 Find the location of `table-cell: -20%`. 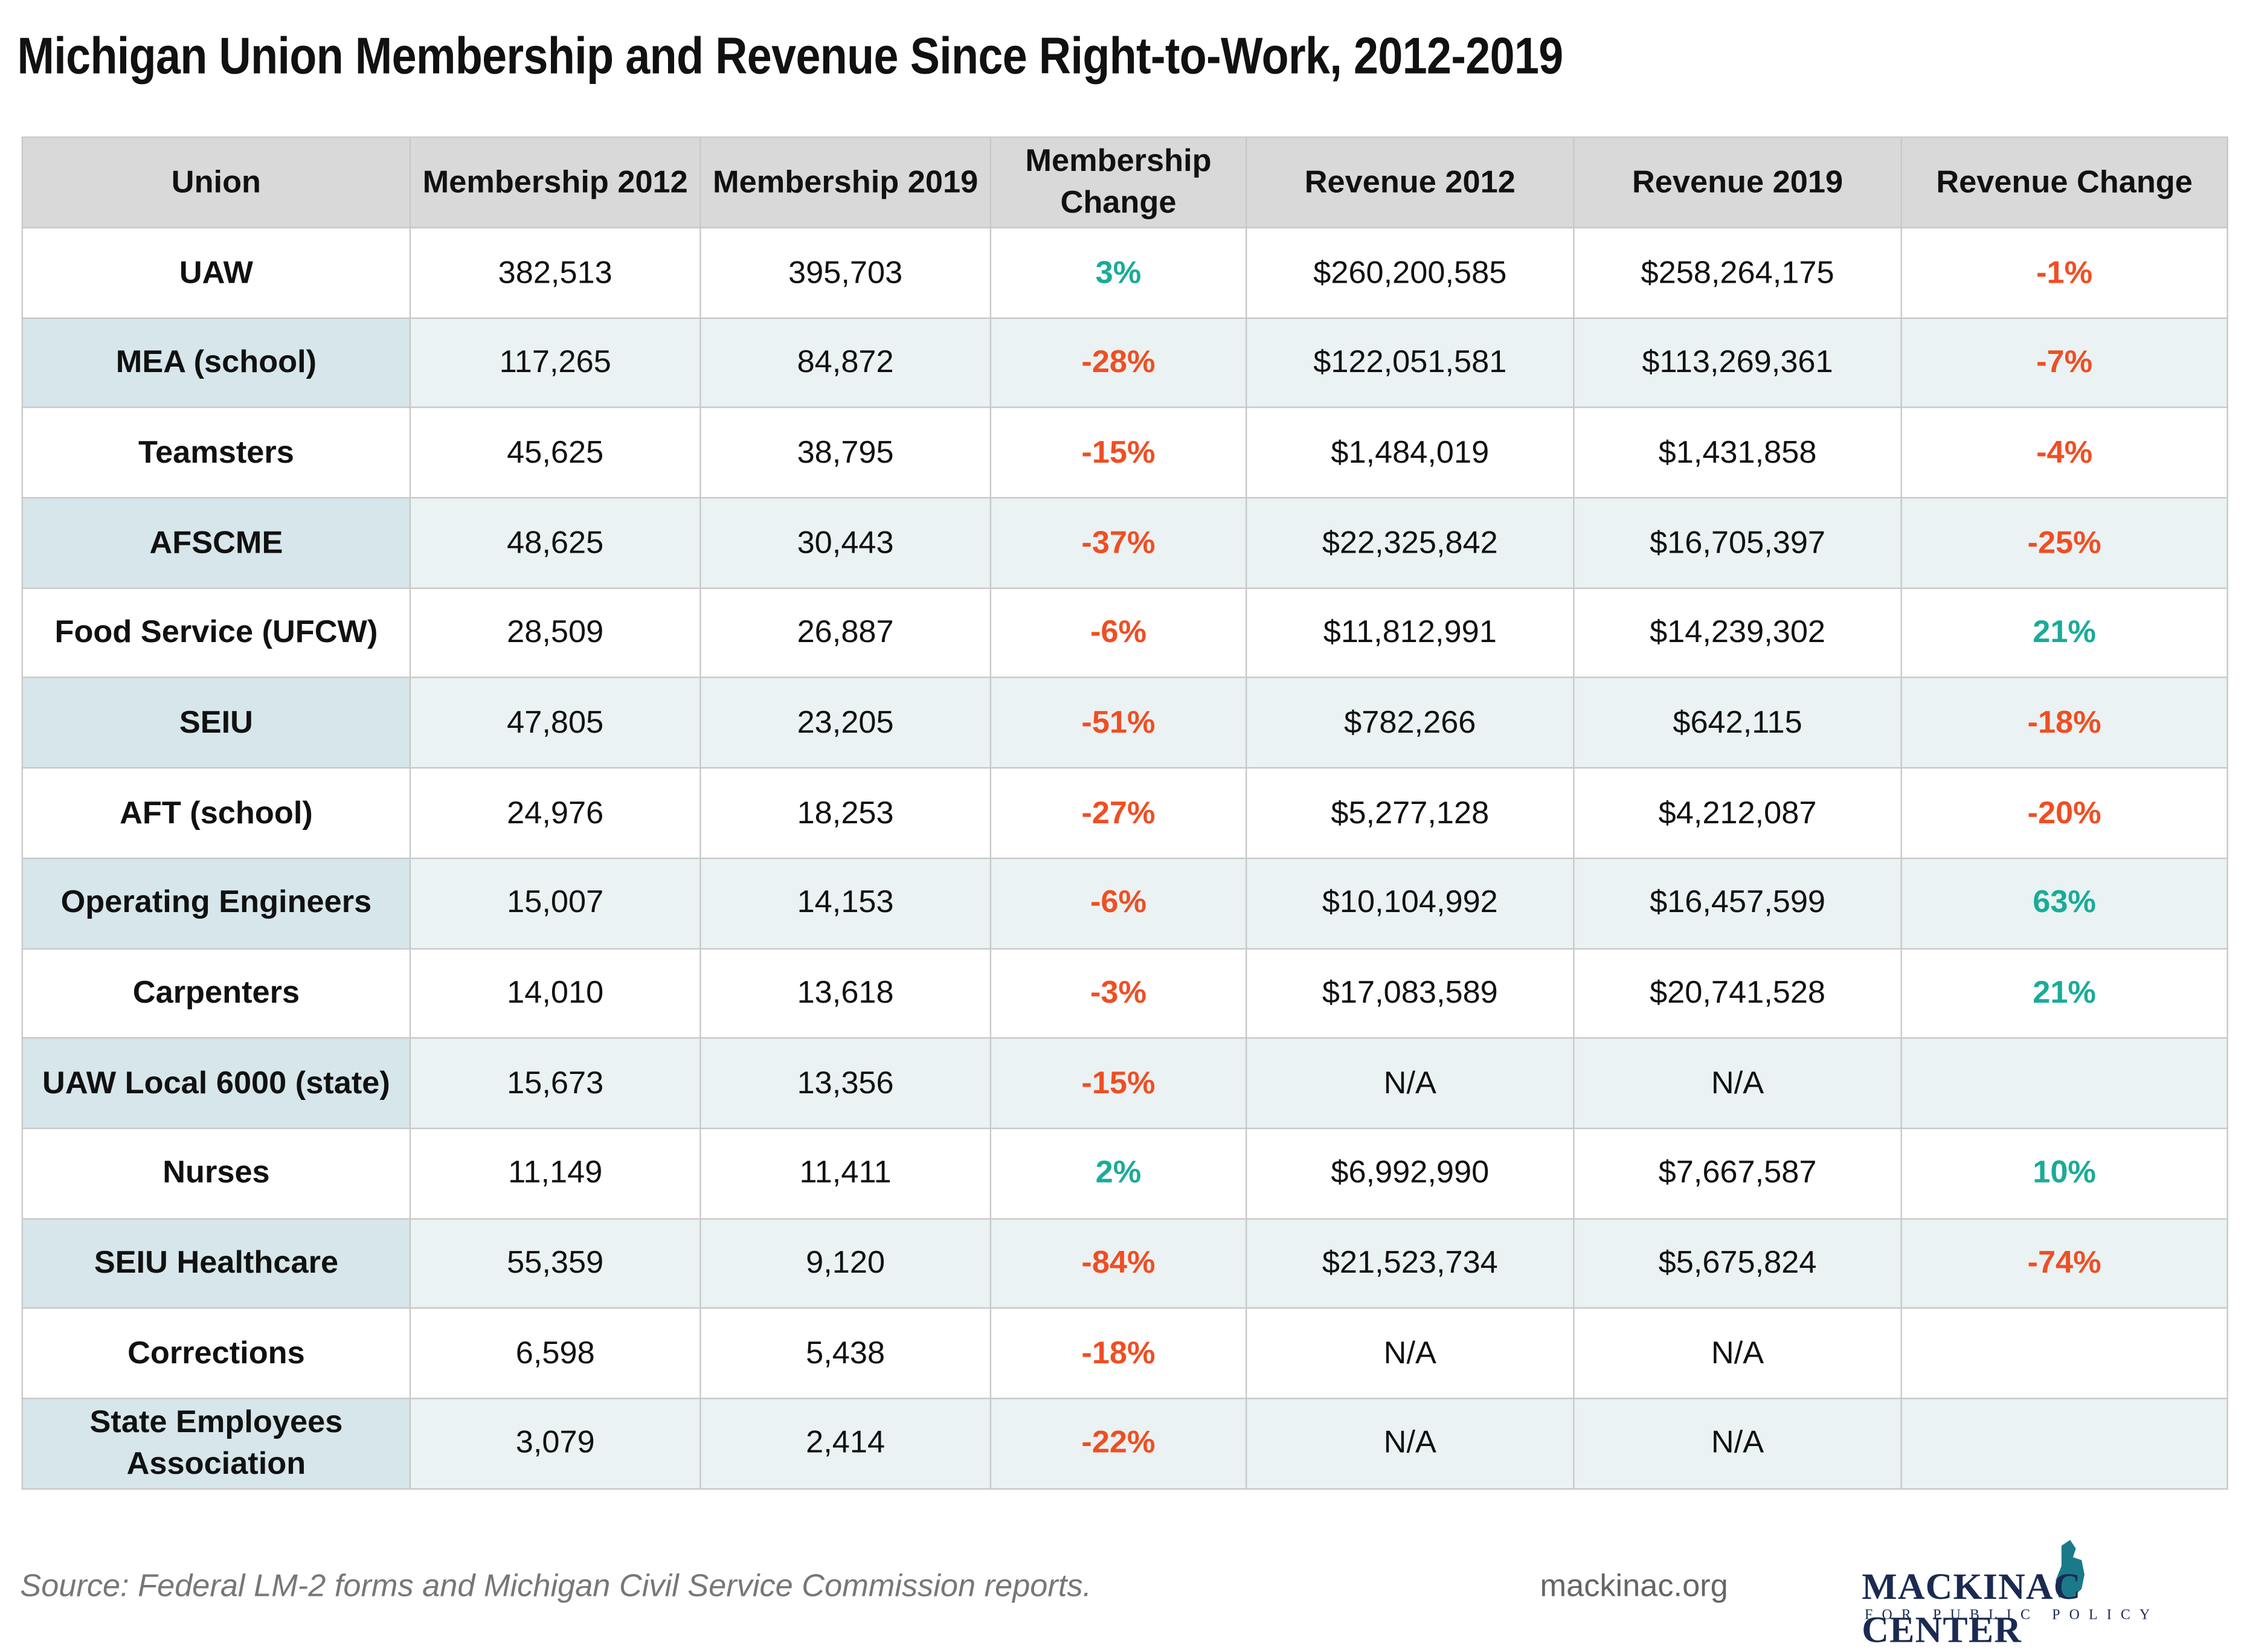

table-cell: -20% is located at coordinates (2064, 813).